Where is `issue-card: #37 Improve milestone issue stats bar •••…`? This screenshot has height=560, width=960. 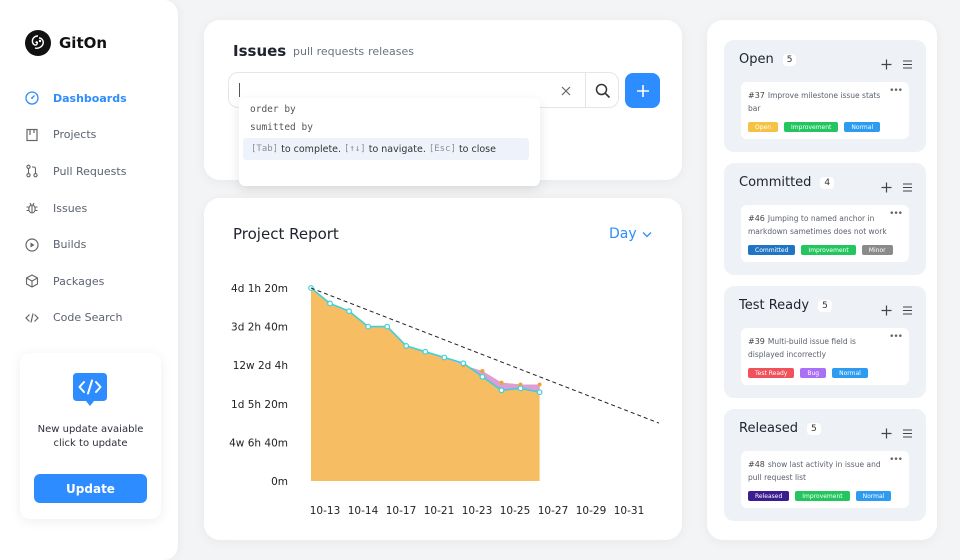
issue-card: #37 Improve milestone issue stats bar •••… is located at coordinates (825, 110).